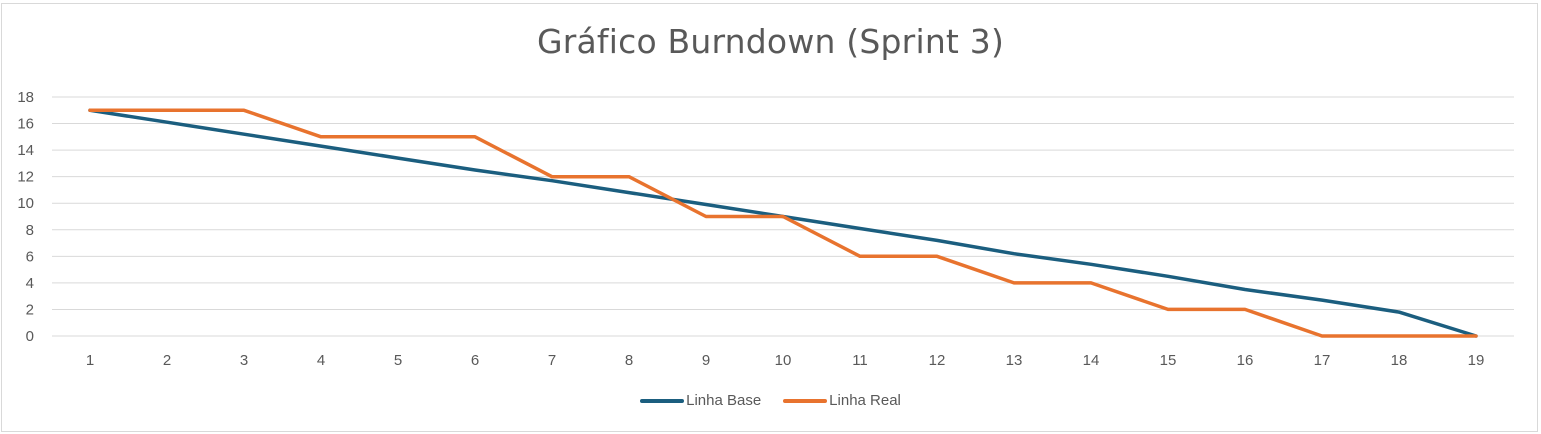 This screenshot has width=1541, height=434. What do you see at coordinates (724, 400) in the screenshot?
I see `legend-label-linha-base: Linha Base` at bounding box center [724, 400].